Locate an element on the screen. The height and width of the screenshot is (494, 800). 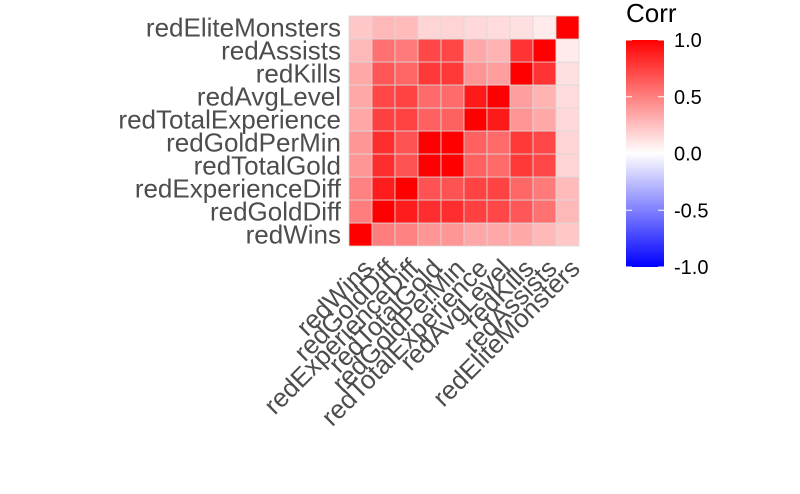
y-tick-label-redWins: redWins is located at coordinates (293, 235).